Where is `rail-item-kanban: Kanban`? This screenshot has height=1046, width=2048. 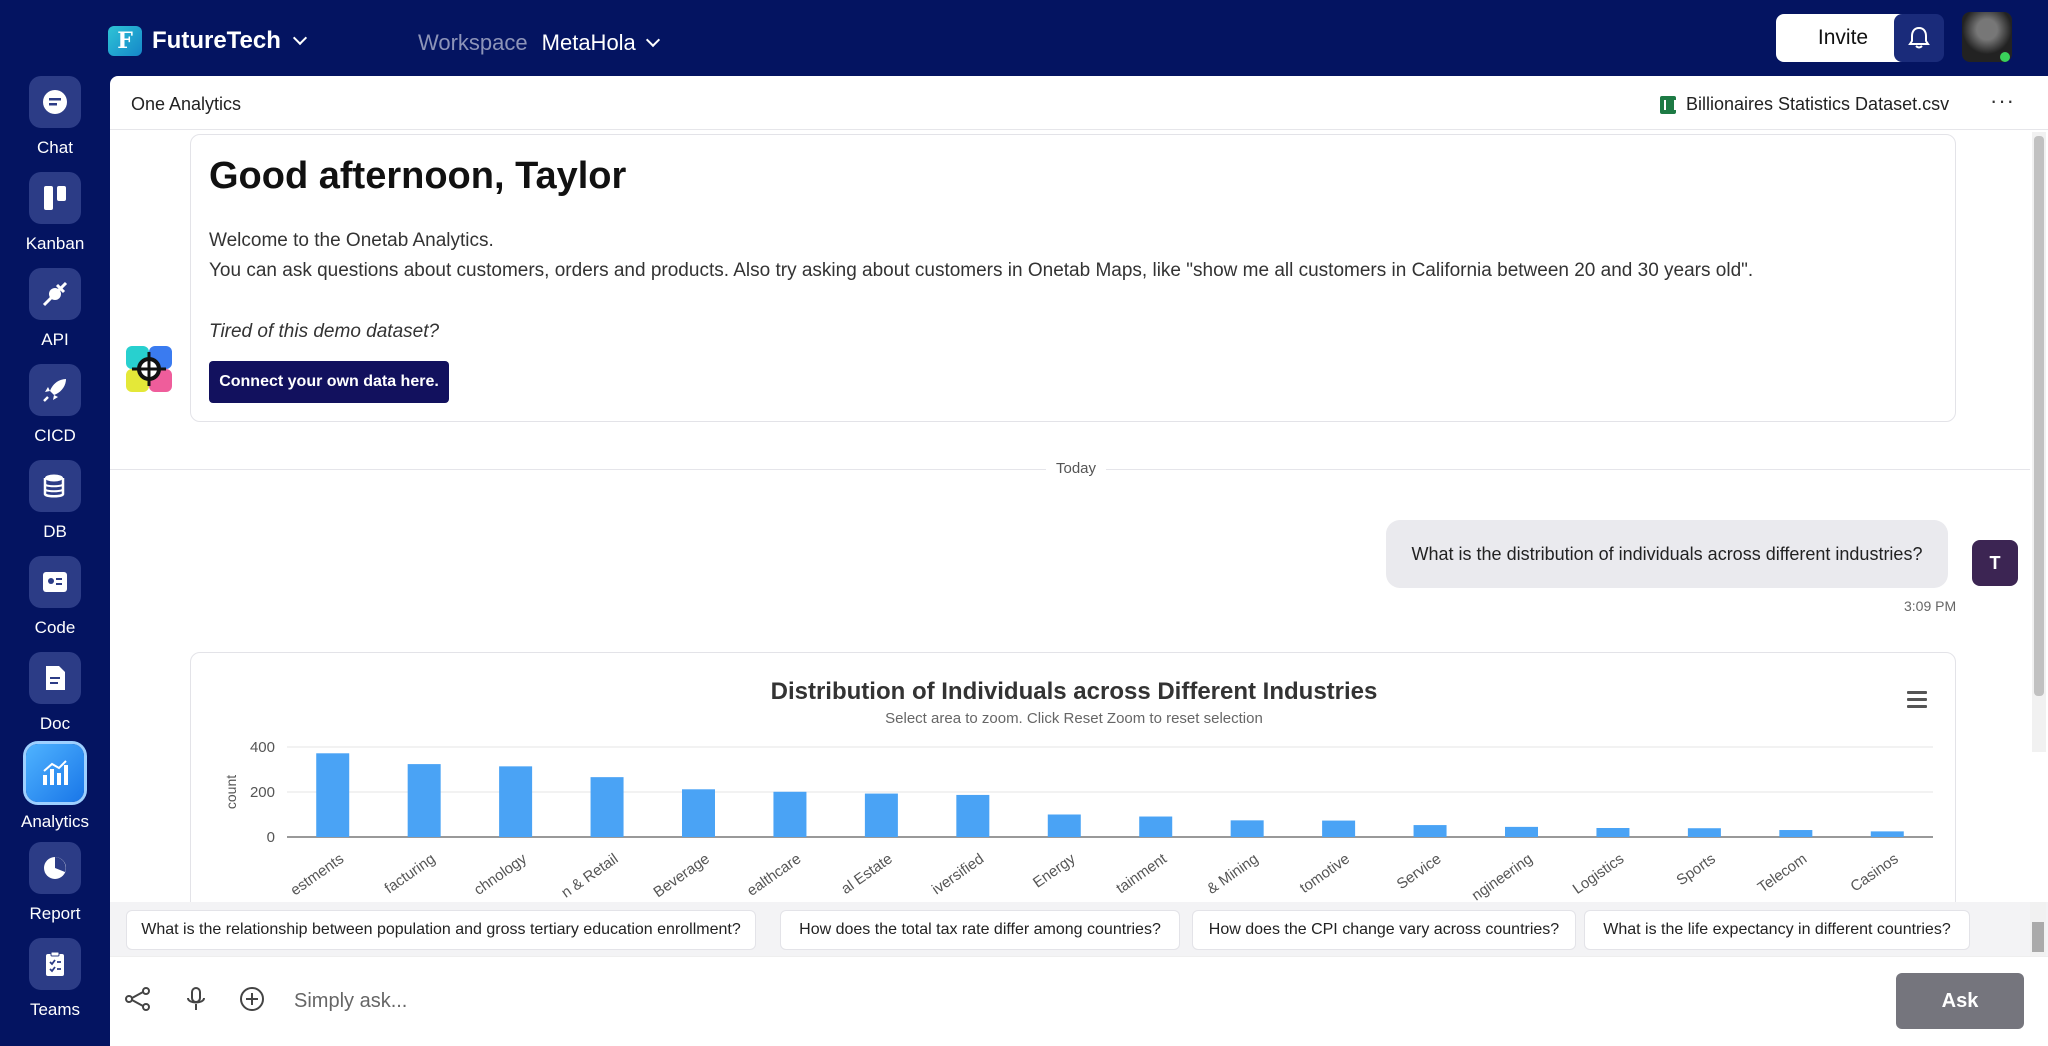 rail-item-kanban: Kanban is located at coordinates (55, 213).